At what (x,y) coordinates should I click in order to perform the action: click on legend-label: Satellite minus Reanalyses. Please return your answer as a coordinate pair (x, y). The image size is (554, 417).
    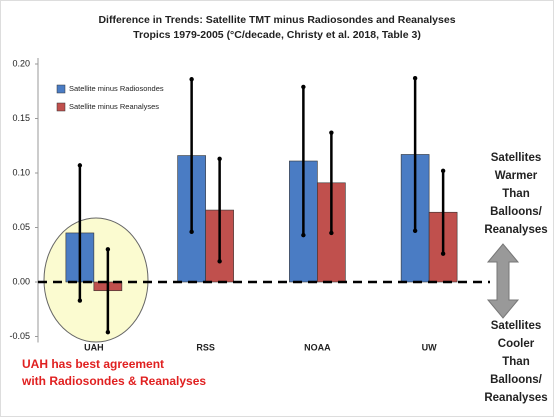
    Looking at the image, I should click on (114, 106).